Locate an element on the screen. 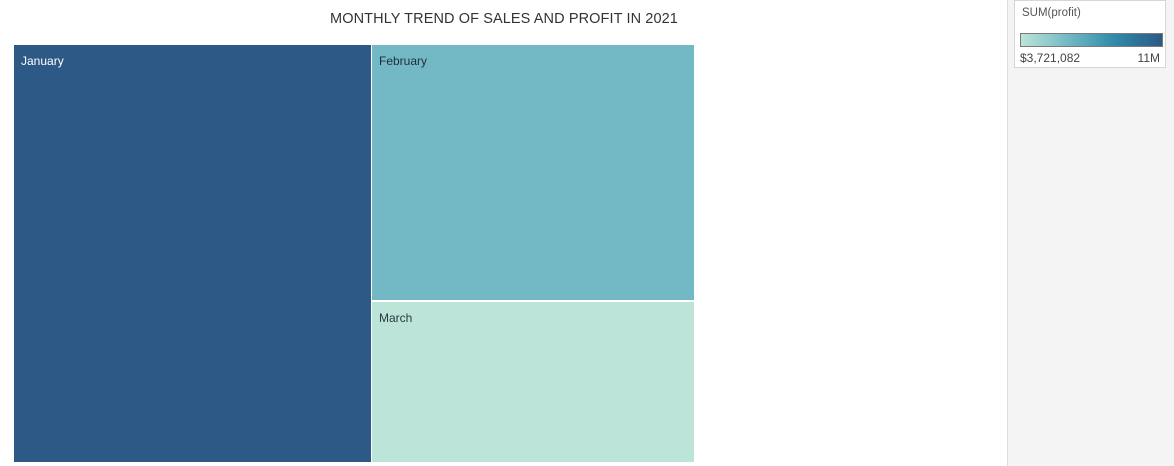  tile-label: January is located at coordinates (42, 61).